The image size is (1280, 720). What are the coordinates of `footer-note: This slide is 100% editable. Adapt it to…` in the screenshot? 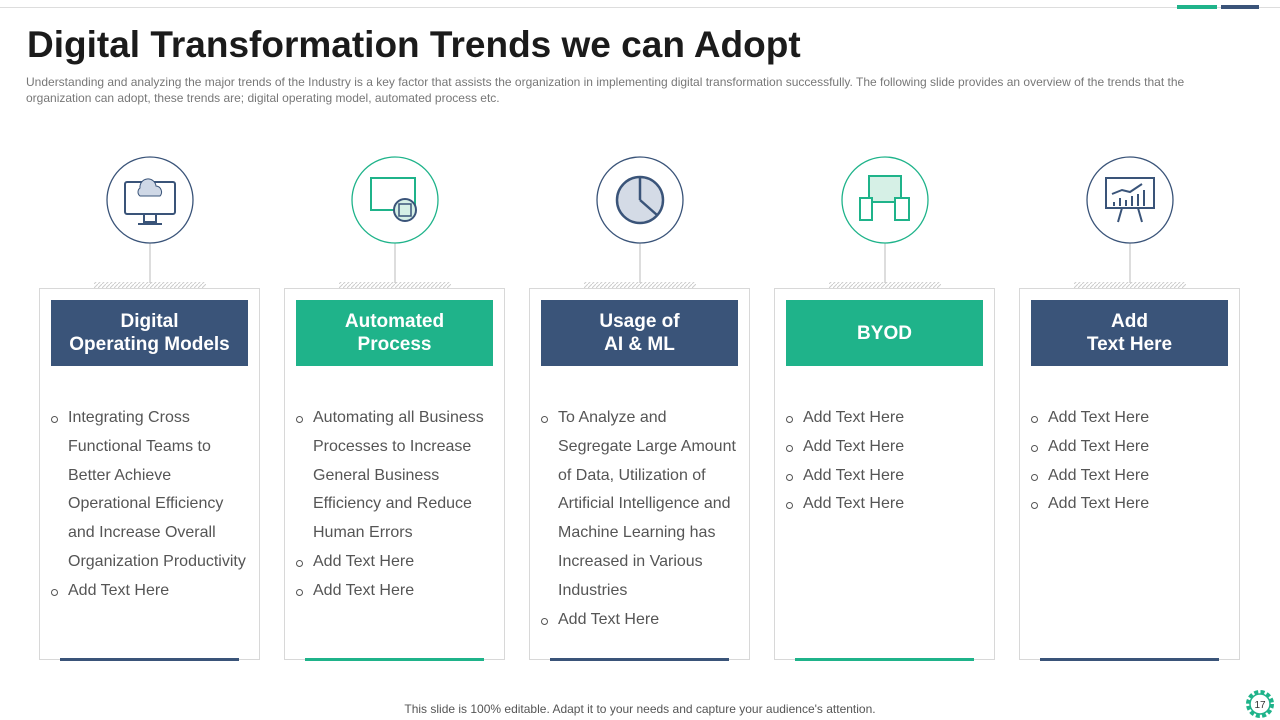 It's located at (640, 709).